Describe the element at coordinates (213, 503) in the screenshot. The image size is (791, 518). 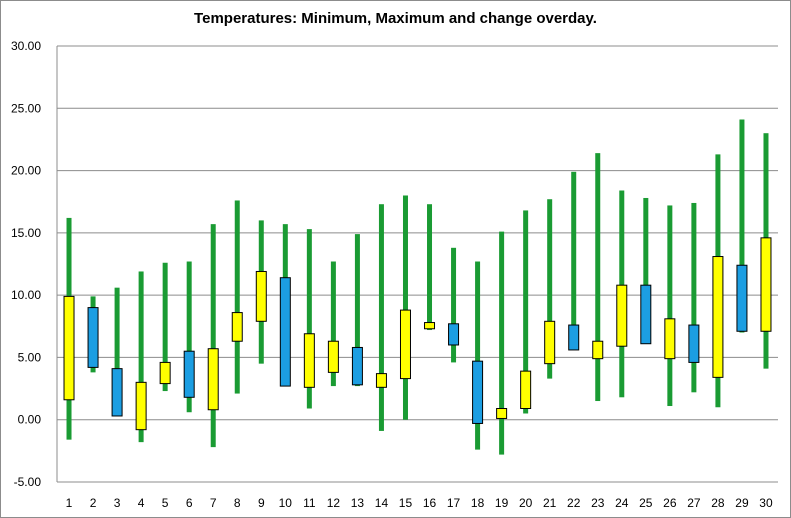
I see `x-tick-label: 7` at that location.